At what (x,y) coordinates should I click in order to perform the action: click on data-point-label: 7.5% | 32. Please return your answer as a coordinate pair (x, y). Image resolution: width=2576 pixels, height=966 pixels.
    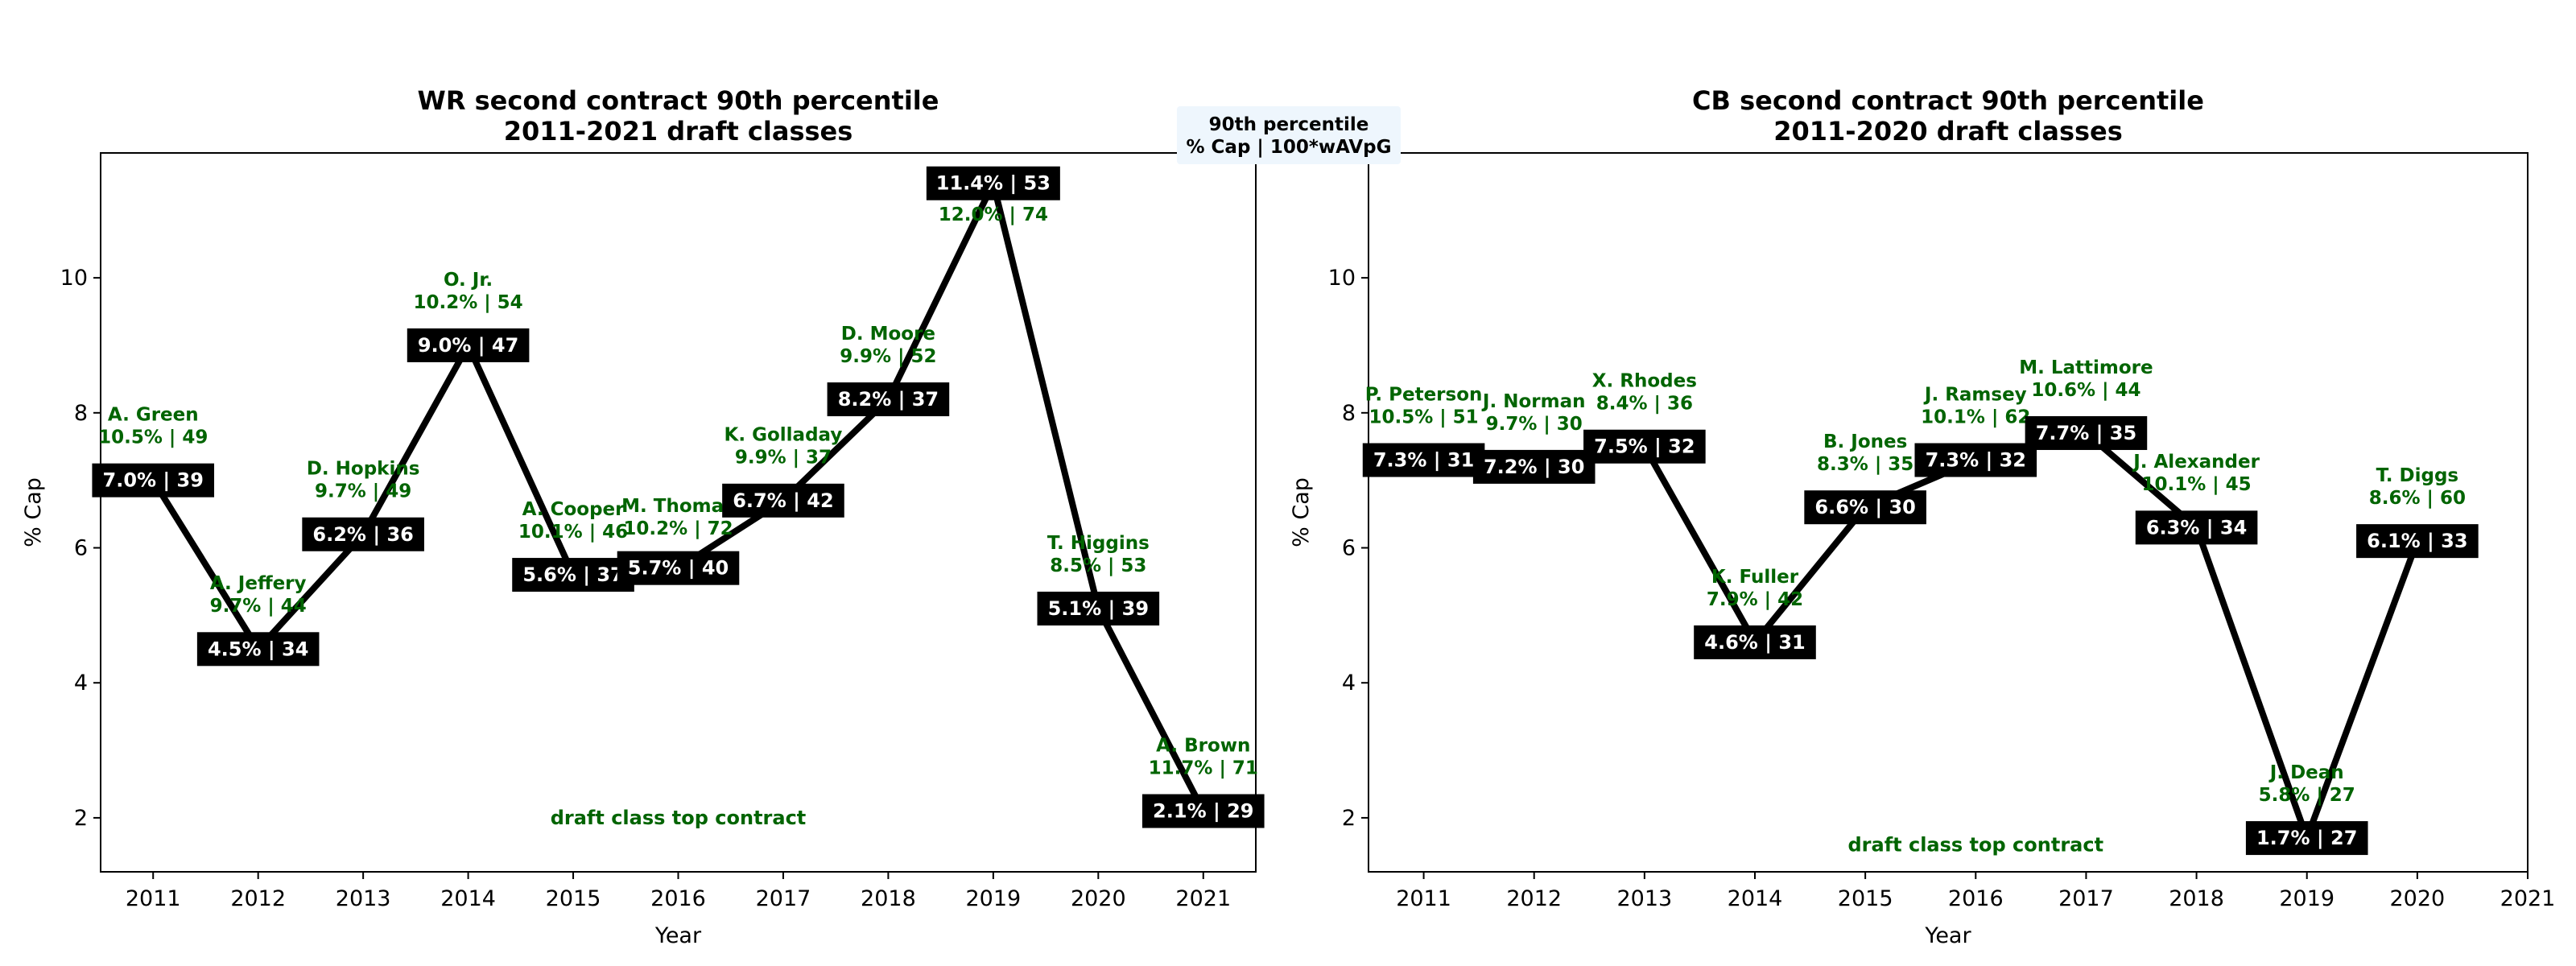
    Looking at the image, I should click on (1644, 447).